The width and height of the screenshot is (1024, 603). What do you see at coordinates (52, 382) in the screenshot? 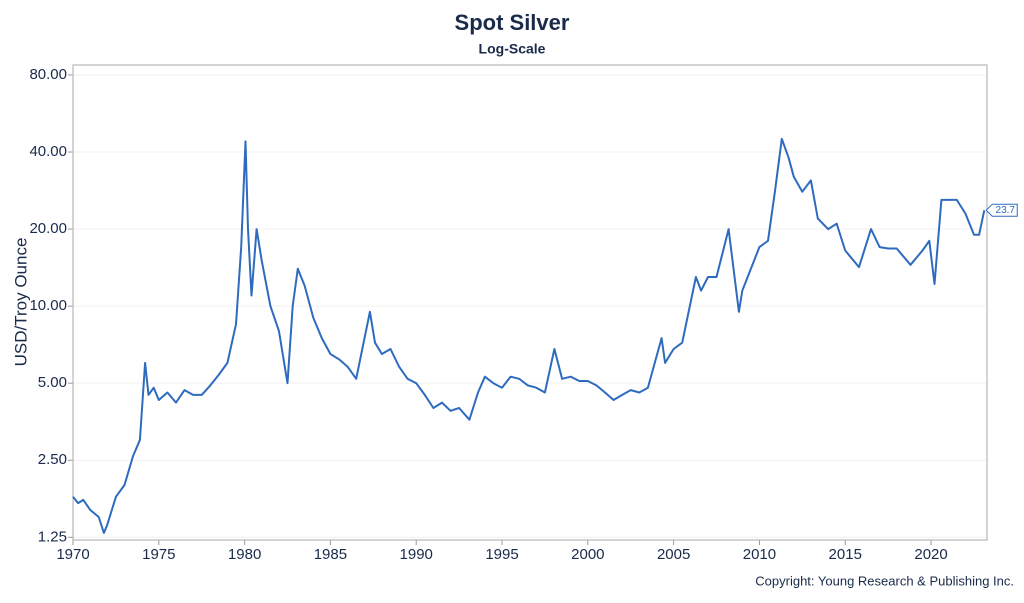
I see `y-tick-label: 5.00` at bounding box center [52, 382].